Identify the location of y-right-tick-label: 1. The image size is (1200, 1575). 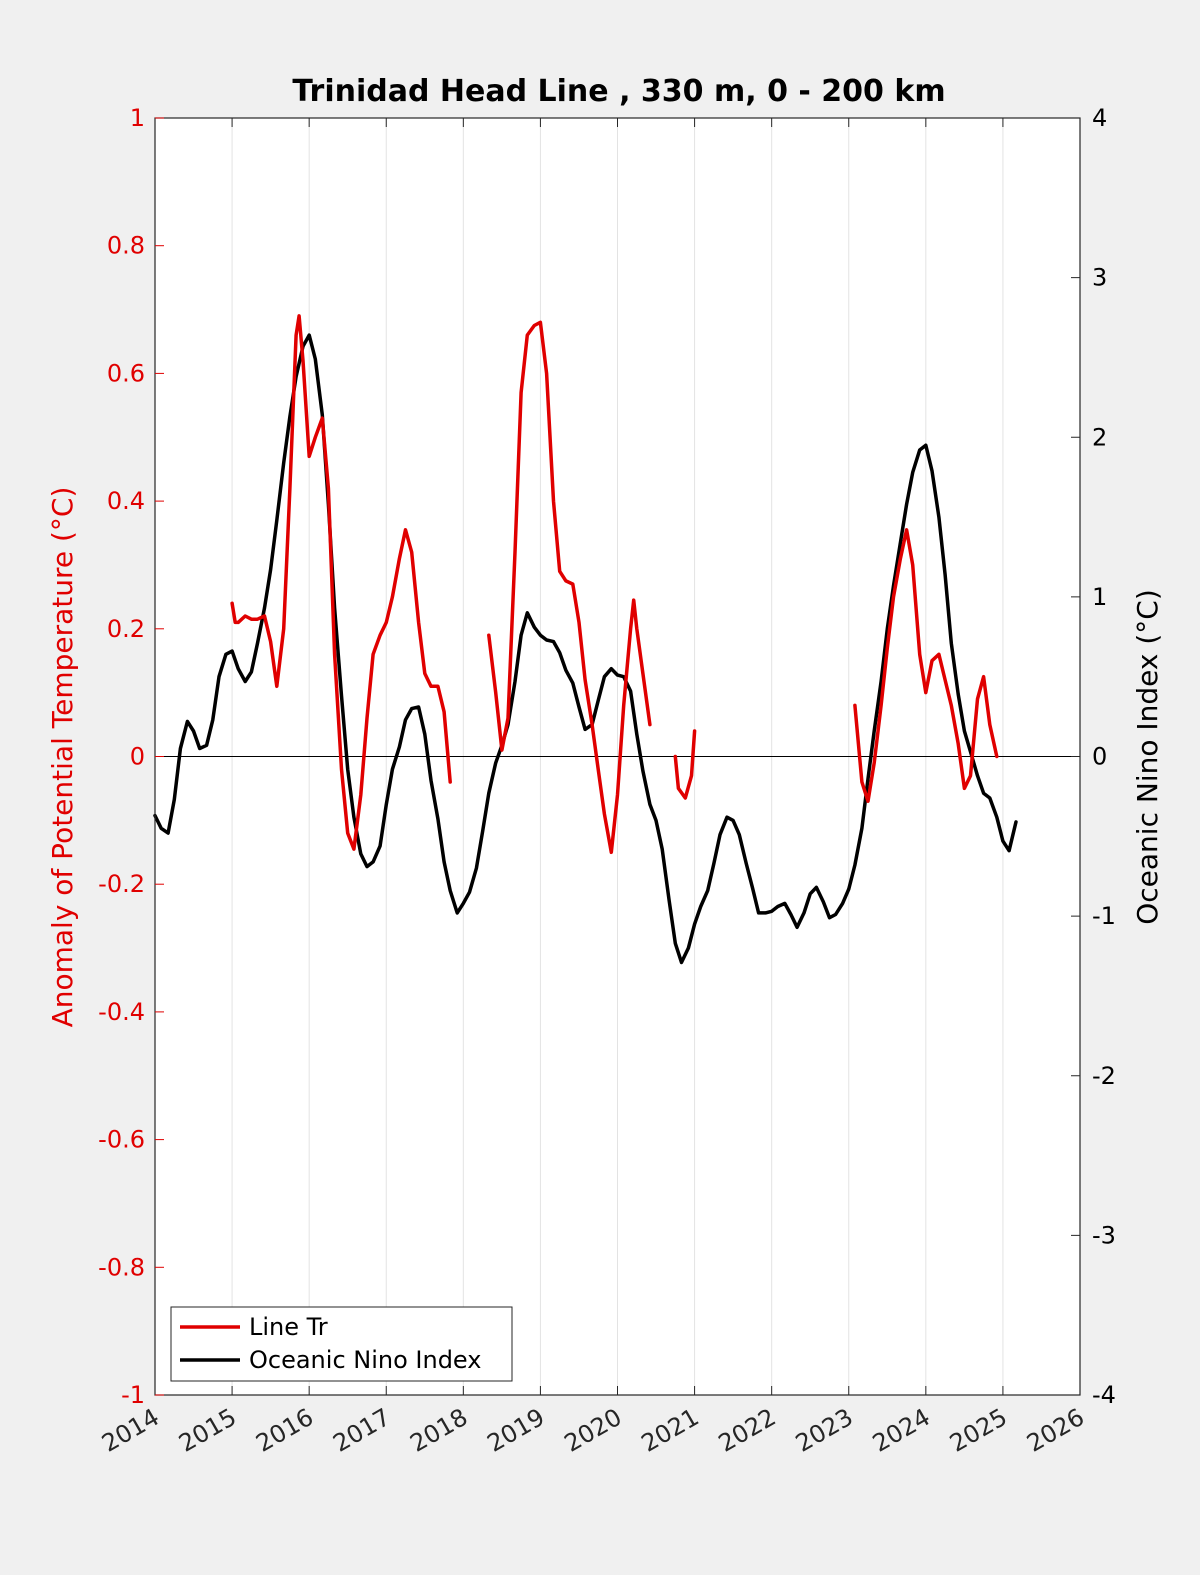
(1099, 597).